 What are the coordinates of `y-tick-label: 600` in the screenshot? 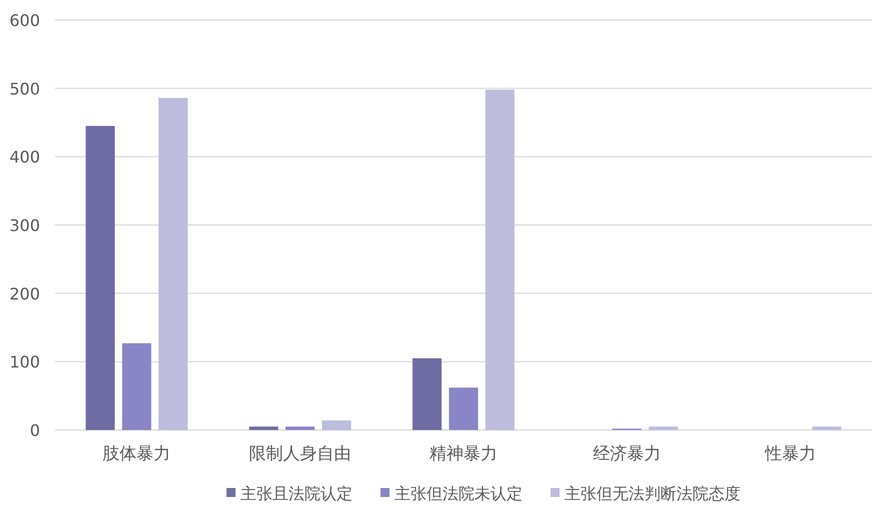 It's located at (24, 20).